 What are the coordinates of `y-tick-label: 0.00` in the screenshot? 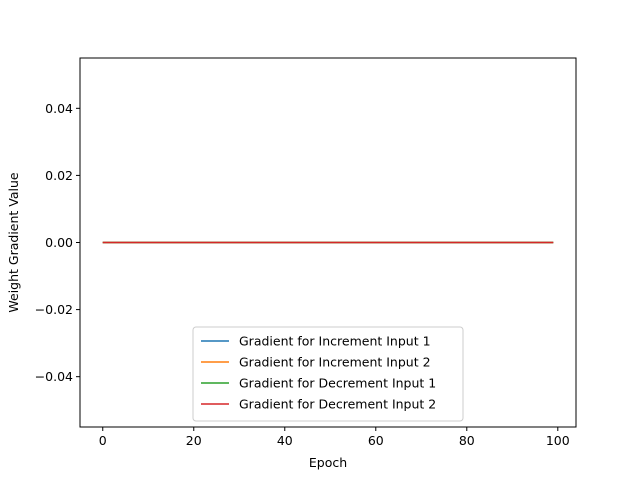 It's located at (59, 242).